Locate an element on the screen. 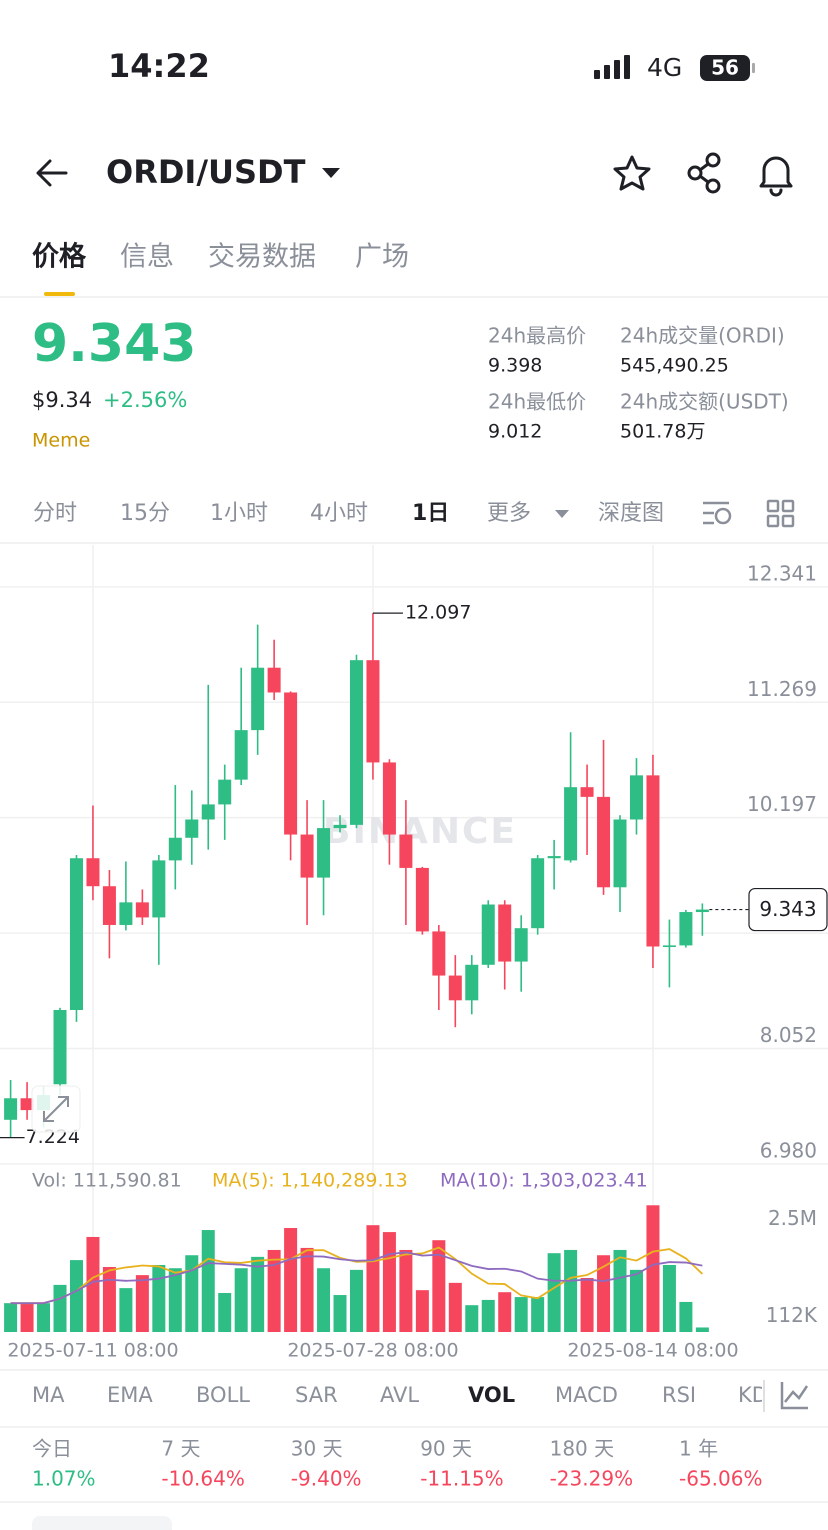 The image size is (828, 1530). indicator-tab: AVL is located at coordinates (399, 1395).